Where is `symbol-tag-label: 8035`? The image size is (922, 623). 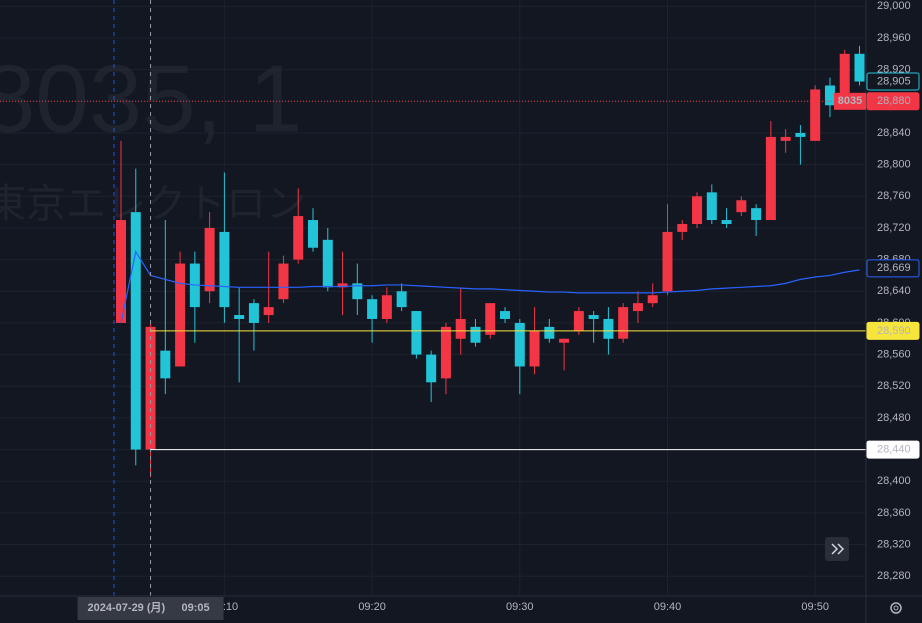
symbol-tag-label: 8035 is located at coordinates (850, 101).